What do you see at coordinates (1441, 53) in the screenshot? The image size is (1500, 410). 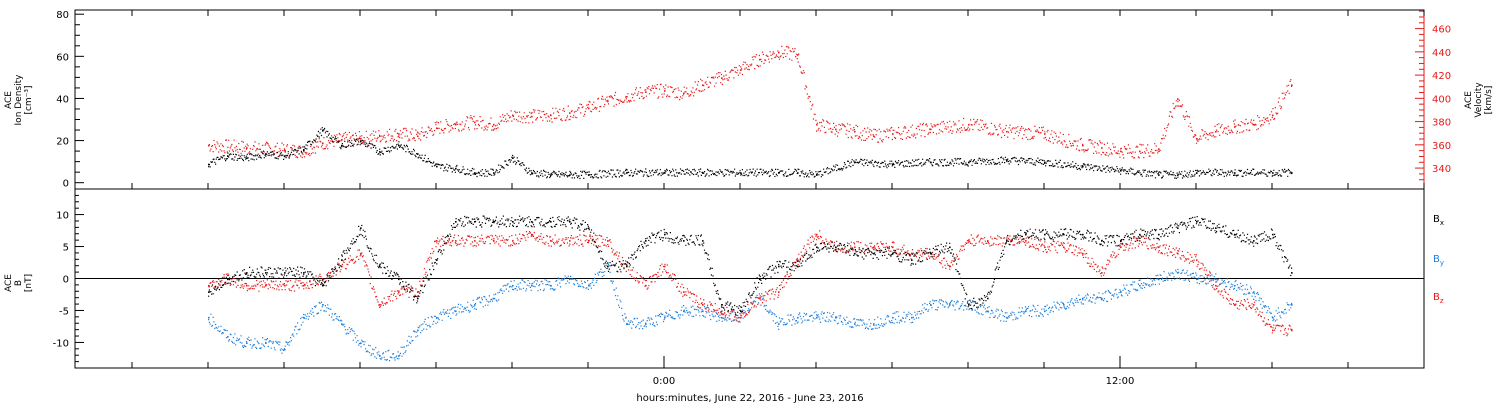 I see `velocity-tick-label: 440` at bounding box center [1441, 53].